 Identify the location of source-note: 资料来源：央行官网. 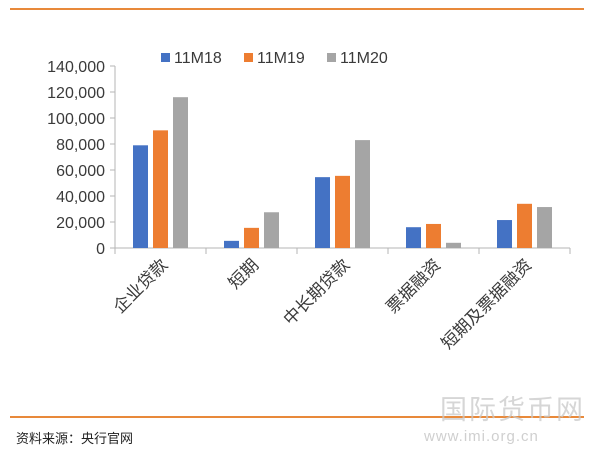
(75, 439).